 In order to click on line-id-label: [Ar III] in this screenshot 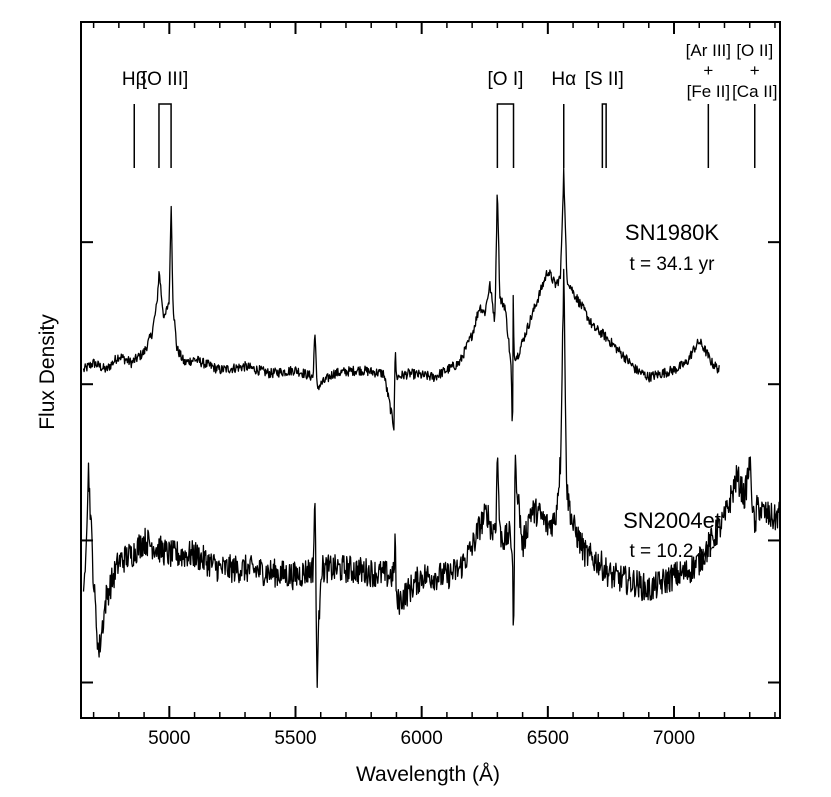, I will do `click(708, 50)`.